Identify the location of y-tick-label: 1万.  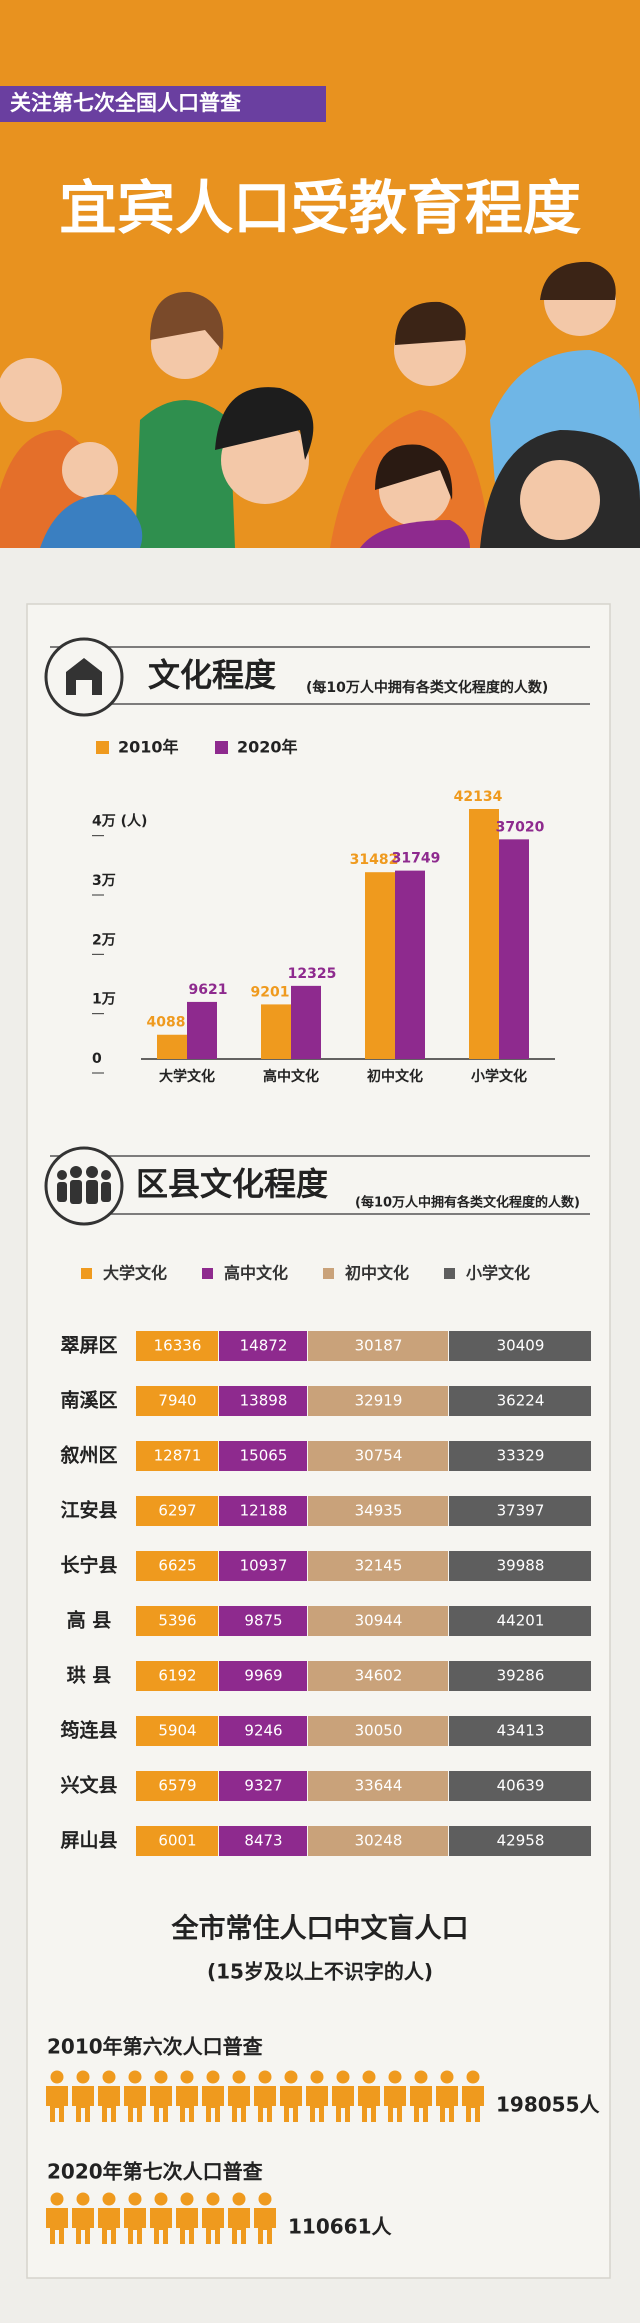
(104, 1000).